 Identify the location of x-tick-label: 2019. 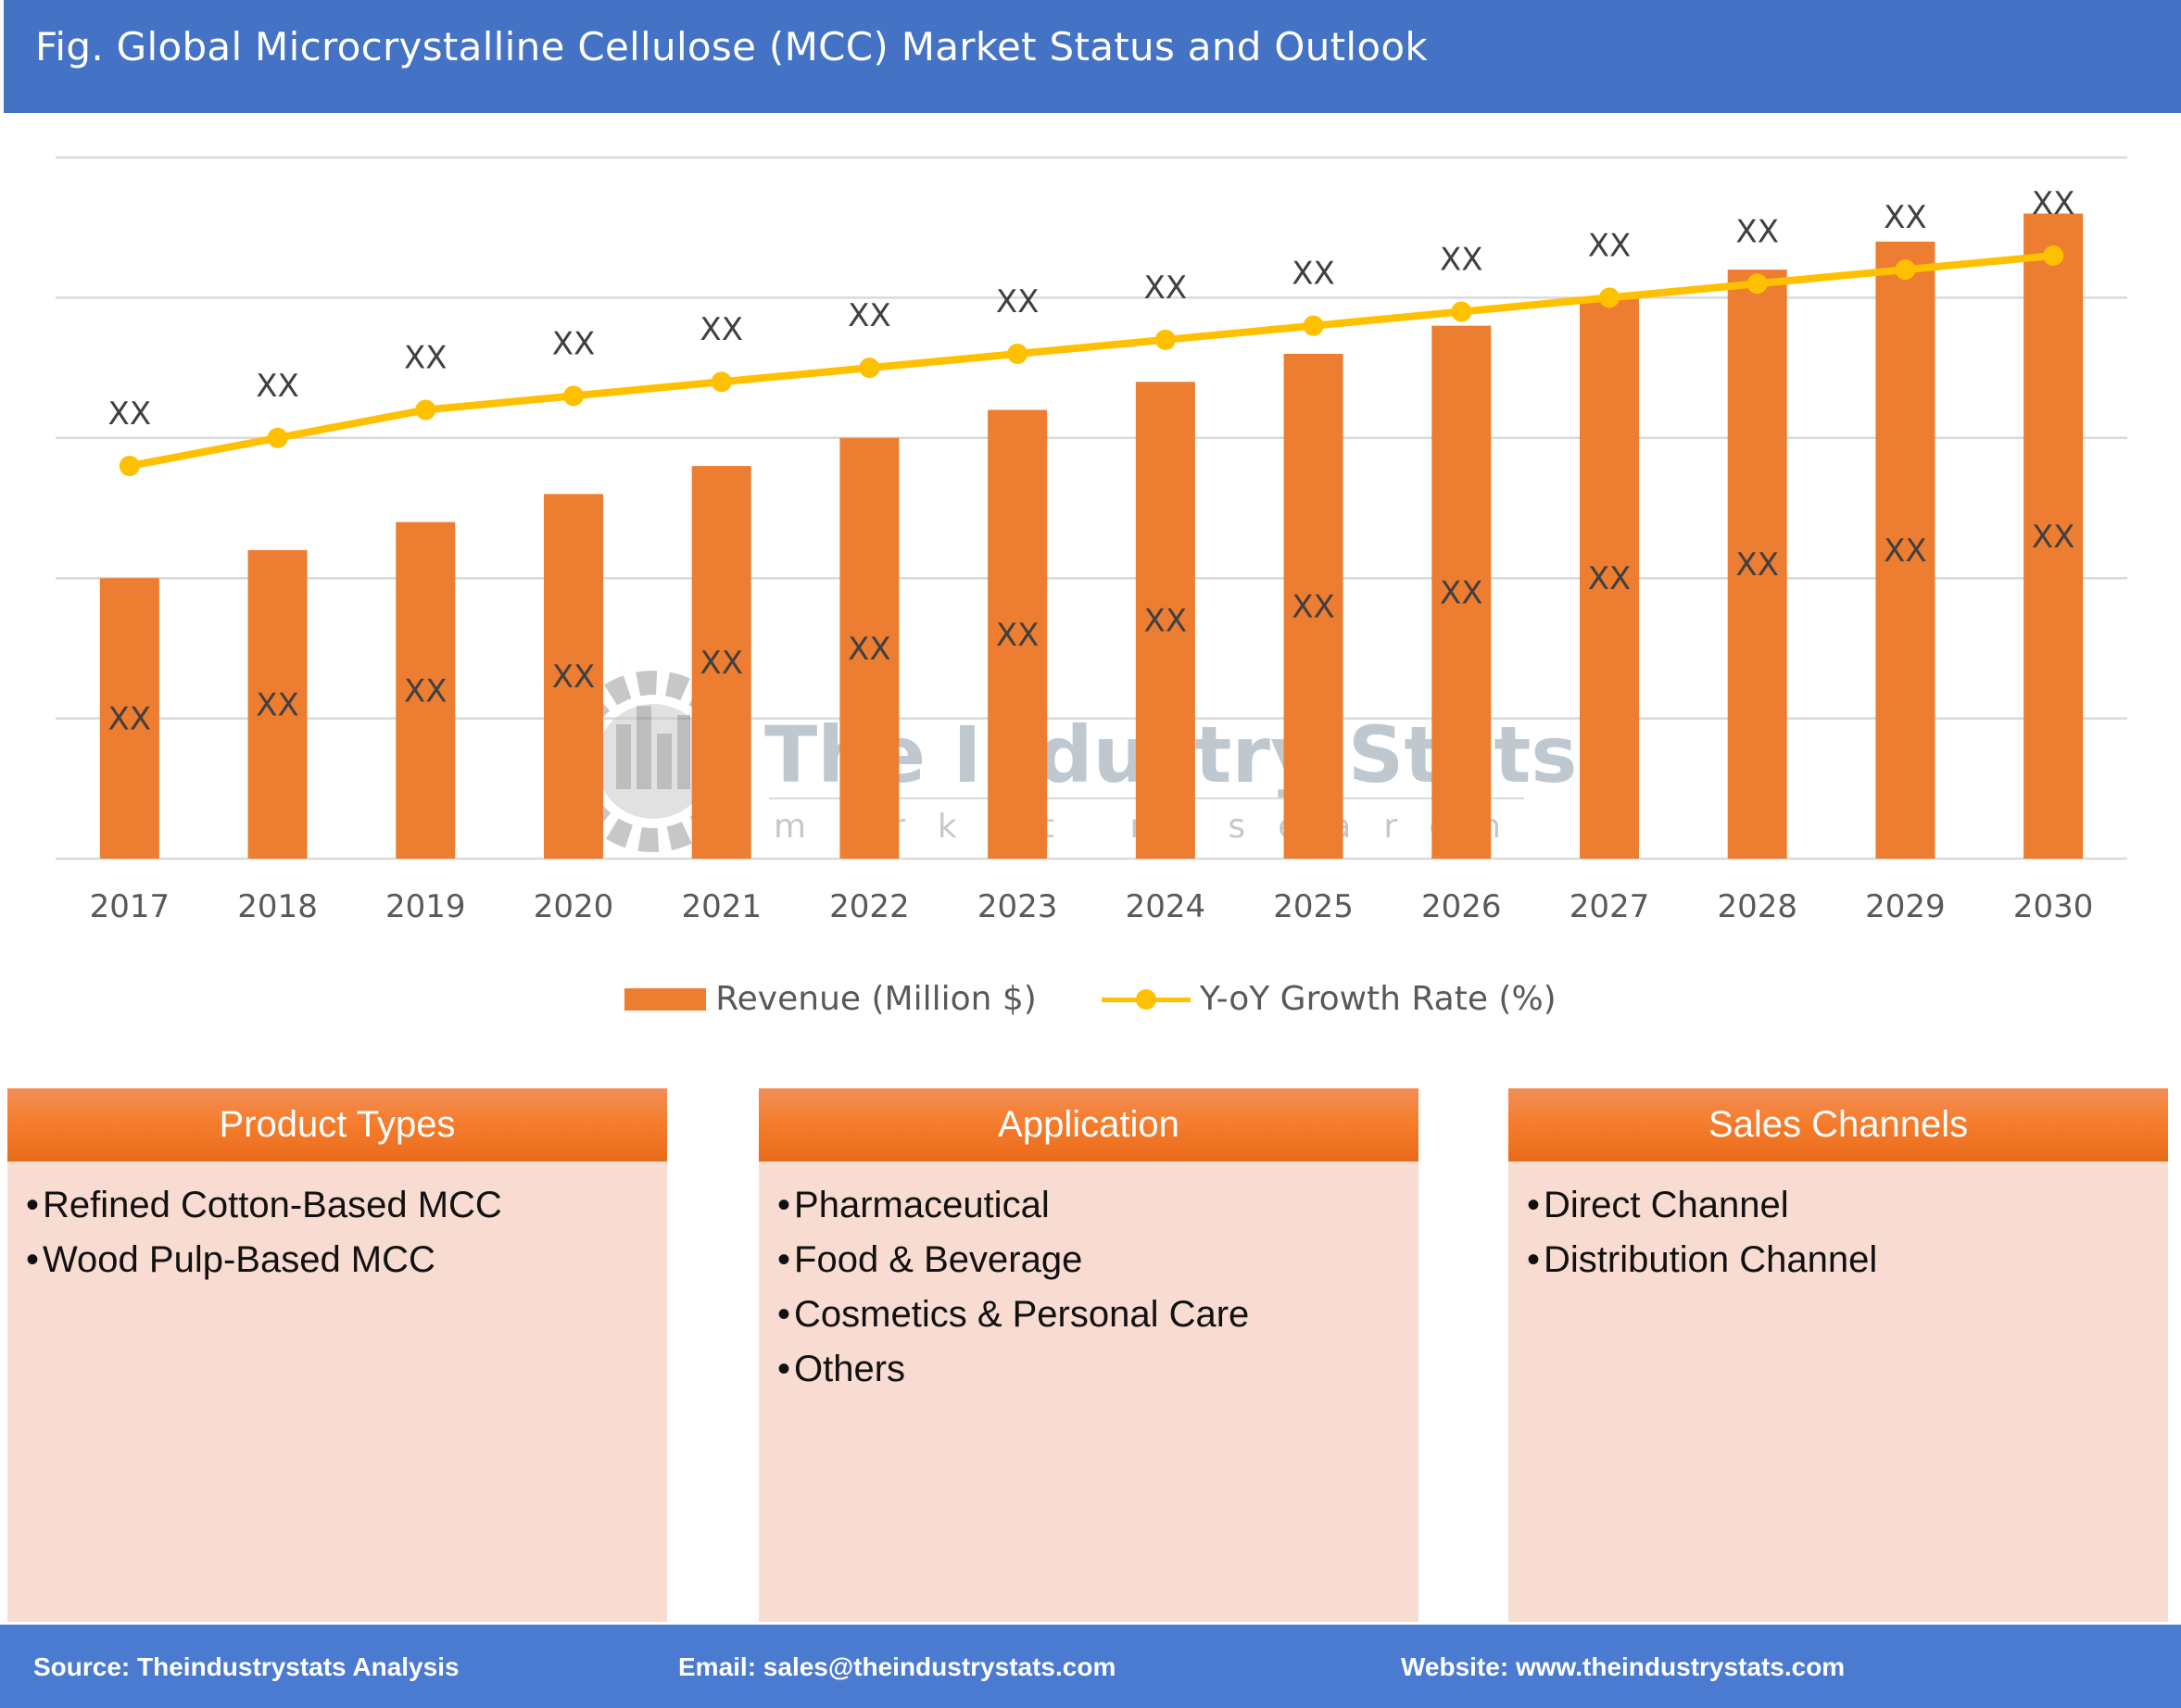
(425, 906).